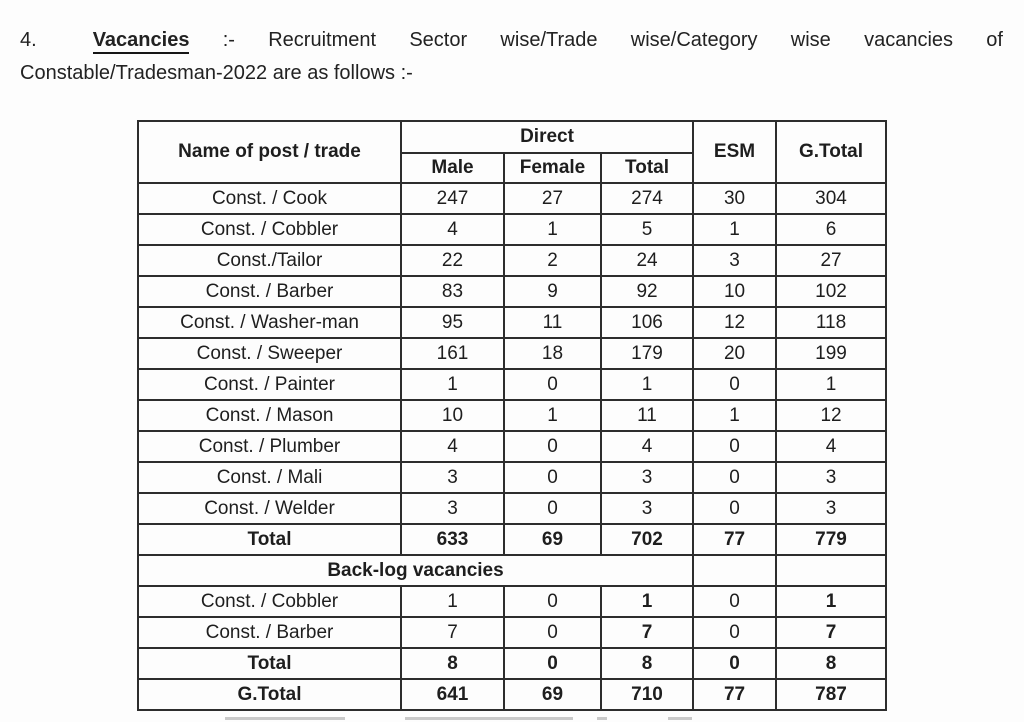 The image size is (1024, 722). Describe the element at coordinates (647, 446) in the screenshot. I see `cell-total: 4` at that location.